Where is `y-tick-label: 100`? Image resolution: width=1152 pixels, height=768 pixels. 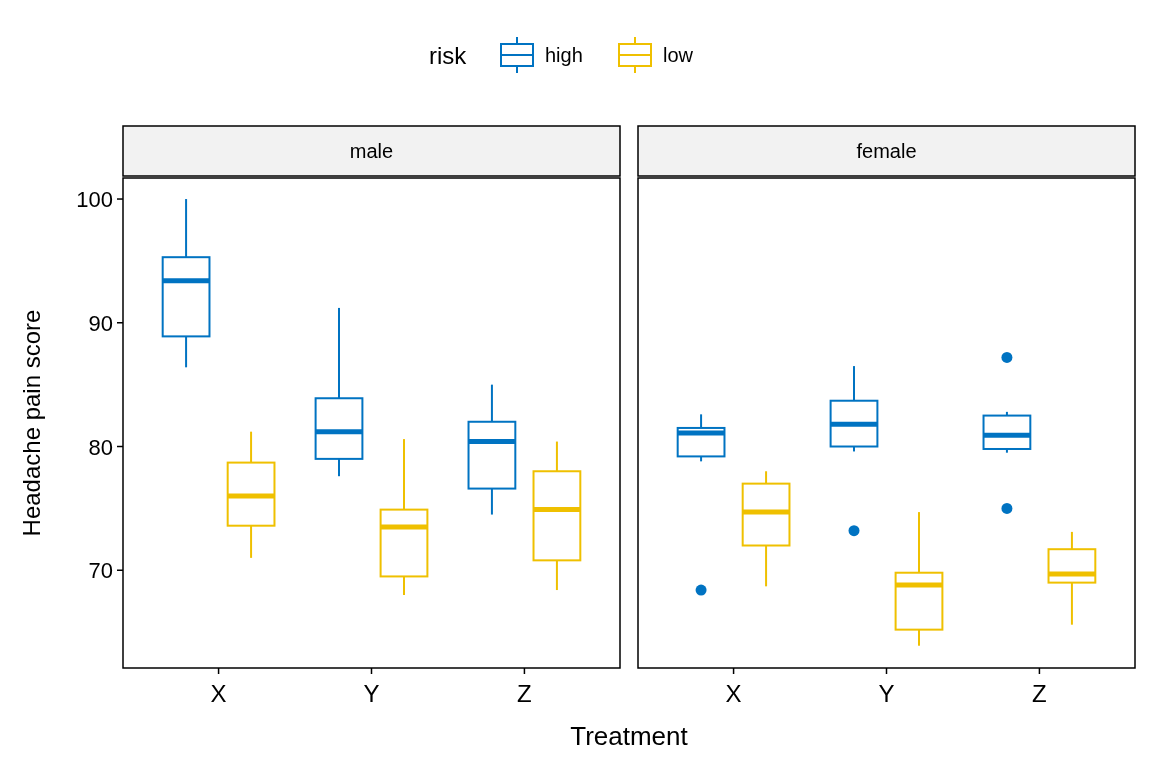 y-tick-label: 100 is located at coordinates (94, 200).